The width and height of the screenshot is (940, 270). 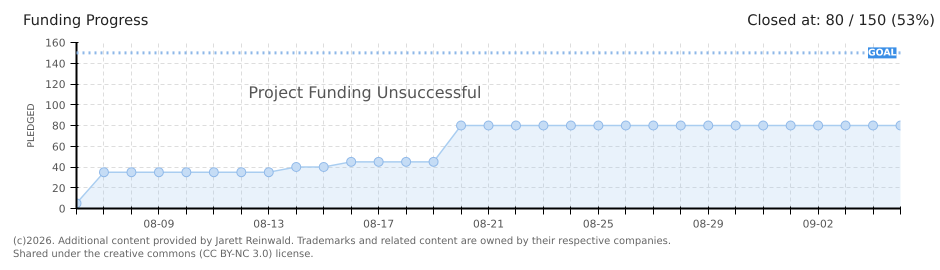 What do you see at coordinates (882, 52) in the screenshot?
I see `ref-line-label: GOAL` at bounding box center [882, 52].